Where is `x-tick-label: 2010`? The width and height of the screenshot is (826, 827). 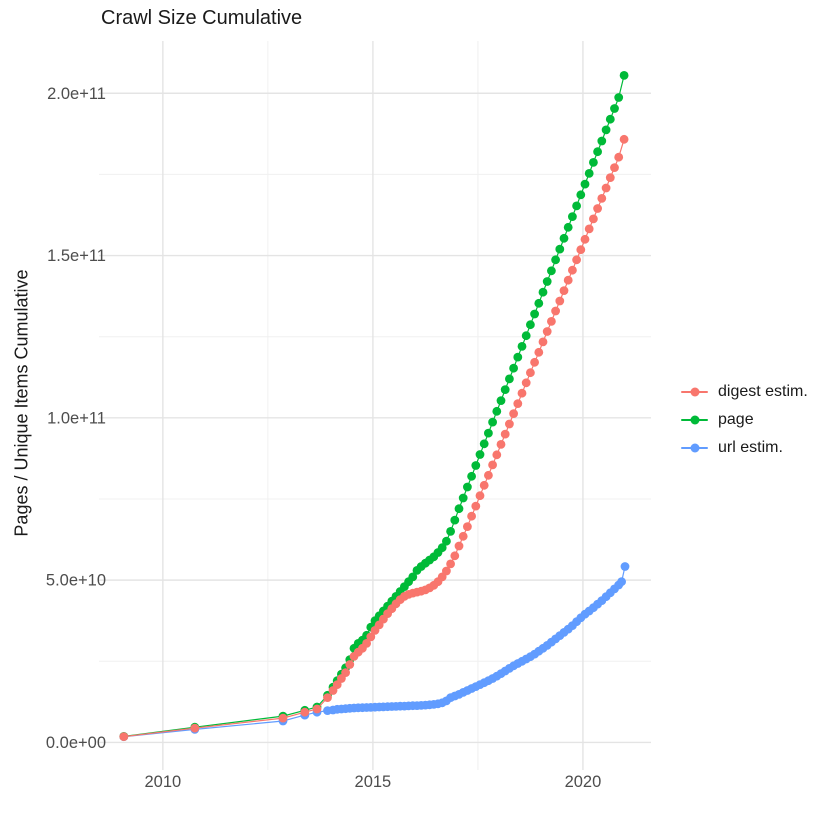
x-tick-label: 2010 is located at coordinates (162, 782).